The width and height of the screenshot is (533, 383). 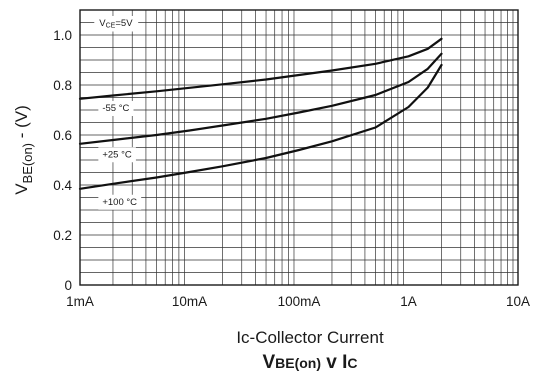 What do you see at coordinates (68, 285) in the screenshot?
I see `y-tick-label: 0` at bounding box center [68, 285].